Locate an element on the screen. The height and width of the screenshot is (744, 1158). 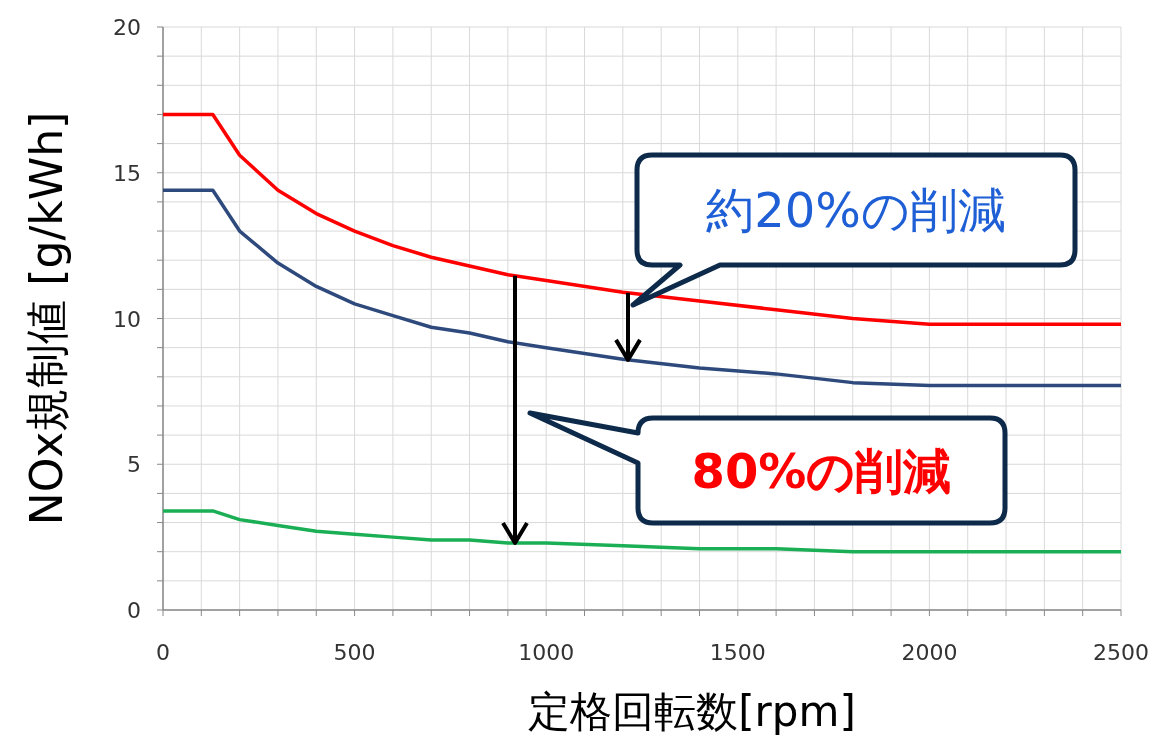
x-tick-label: 500 is located at coordinates (354, 652).